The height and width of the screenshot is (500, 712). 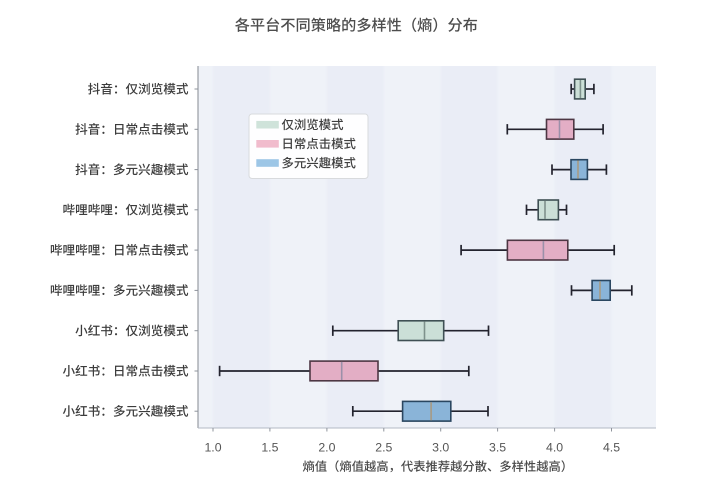 What do you see at coordinates (212, 448) in the screenshot?
I see `svg-text: 1.0` at bounding box center [212, 448].